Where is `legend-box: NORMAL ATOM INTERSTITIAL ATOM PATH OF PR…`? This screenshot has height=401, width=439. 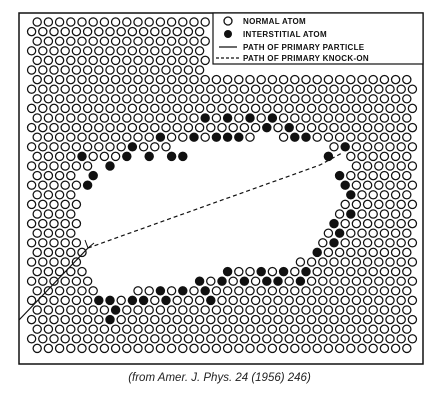
legend-box: NORMAL ATOM INTERSTITIAL ATOM PATH OF PR… is located at coordinates (318, 38).